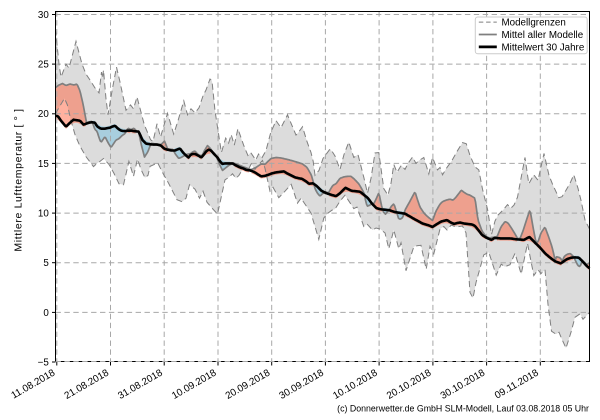 The width and height of the screenshot is (600, 420). Describe the element at coordinates (543, 47) in the screenshot. I see `svg-text: Mittelwert 30 Jahre` at that location.